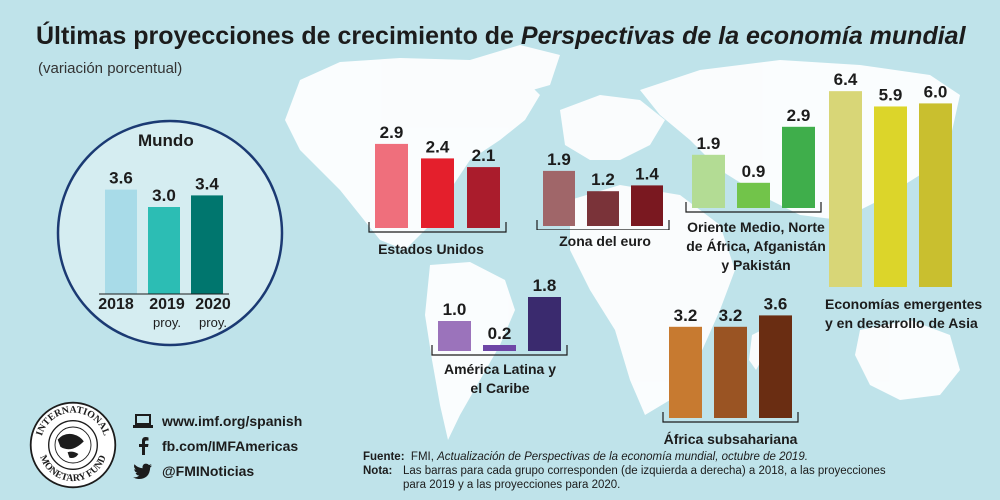 Image resolution: width=1000 pixels, height=500 pixels. Describe the element at coordinates (392, 132) in the screenshot. I see `value-label-us-0: 2.9` at that location.